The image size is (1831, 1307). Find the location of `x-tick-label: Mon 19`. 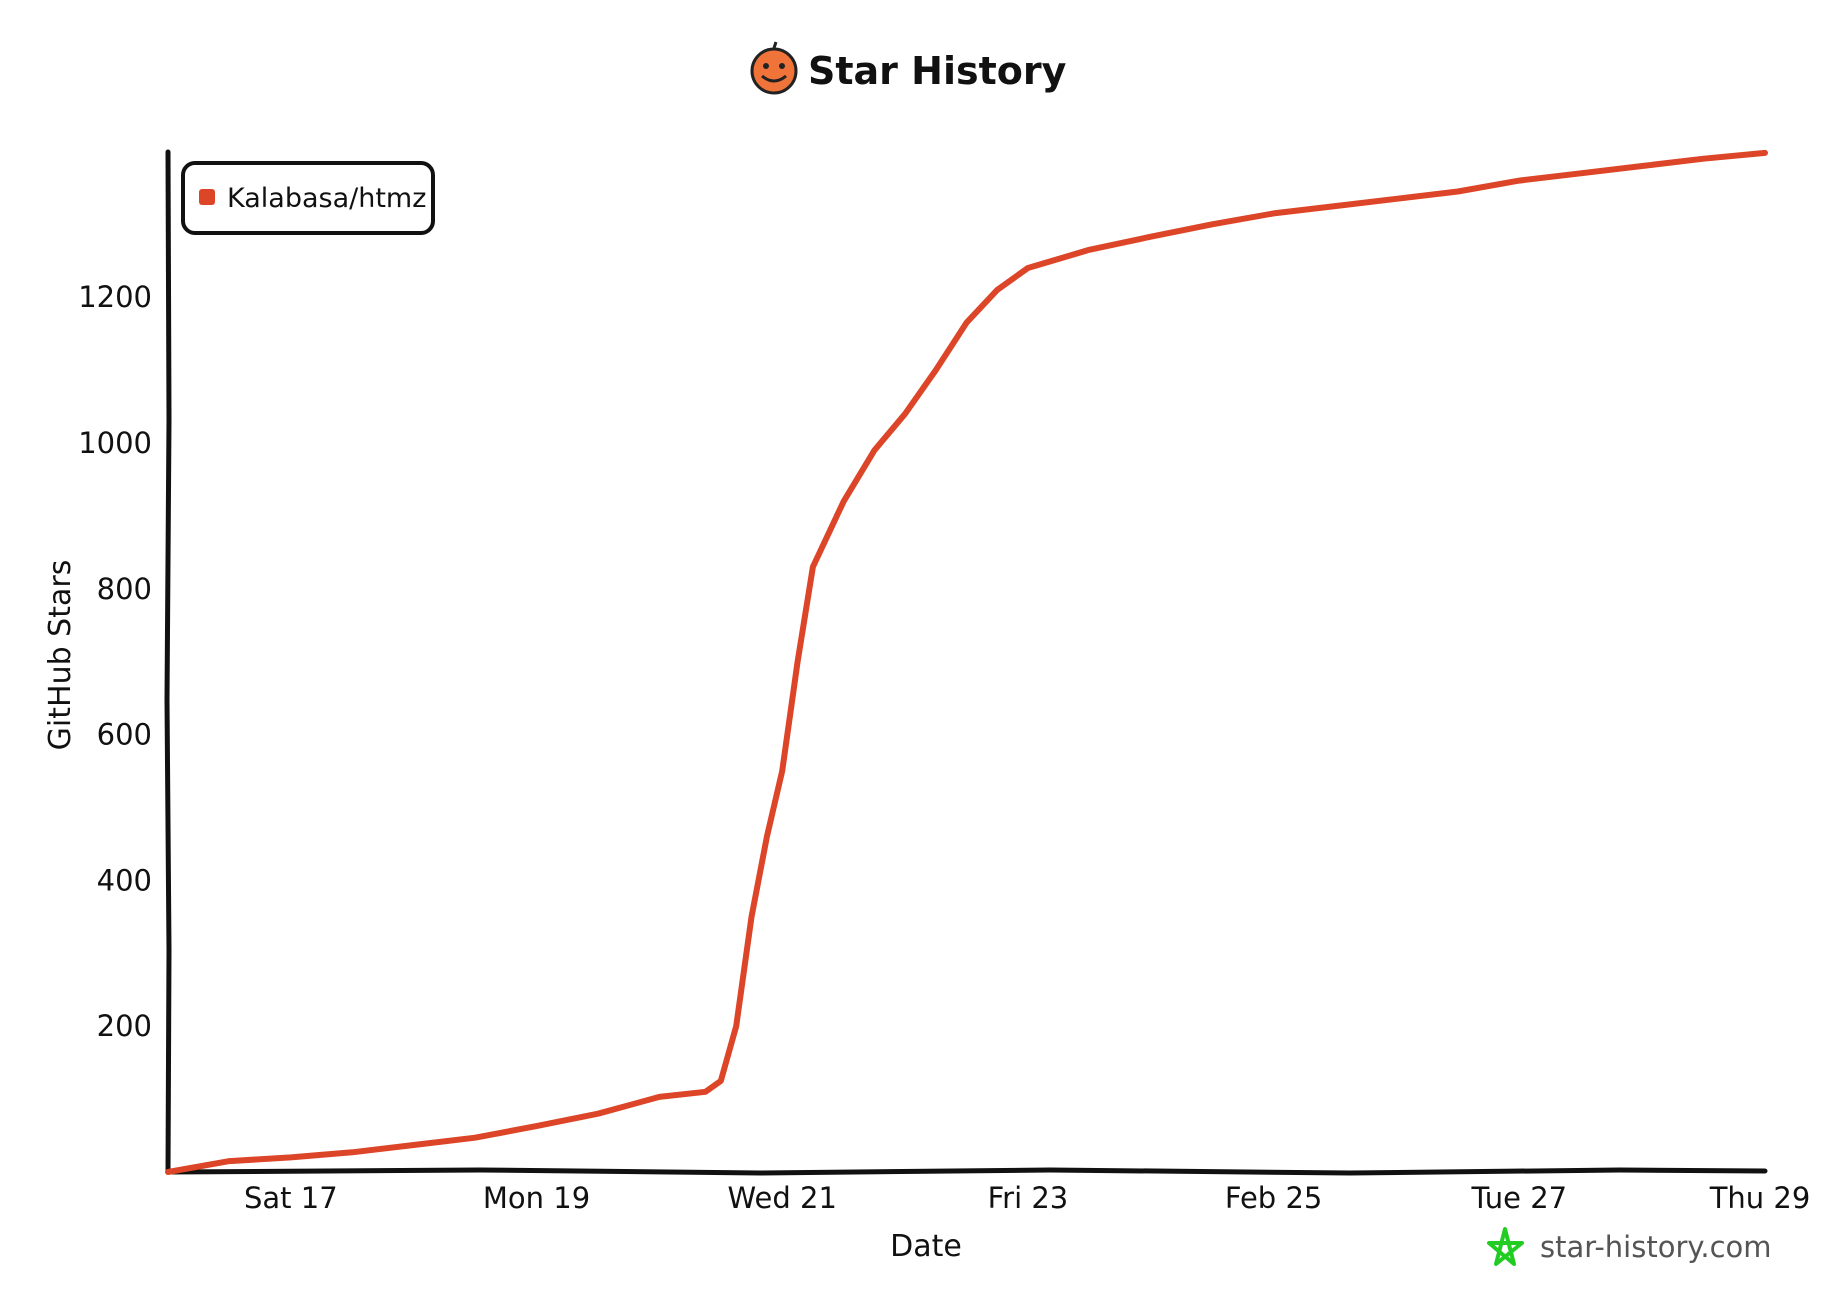

x-tick-label: Mon 19 is located at coordinates (536, 1198).